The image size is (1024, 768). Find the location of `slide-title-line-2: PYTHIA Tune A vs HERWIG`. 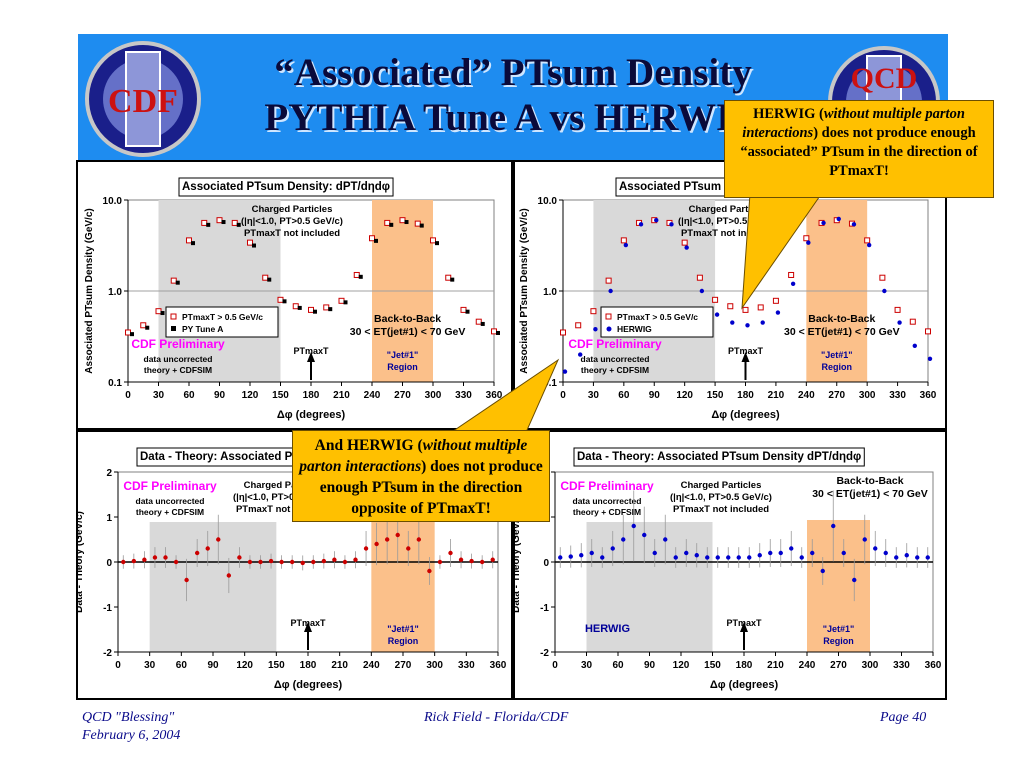

slide-title-line-2: PYTHIA Tune A vs HERWIG is located at coordinates (513, 117).